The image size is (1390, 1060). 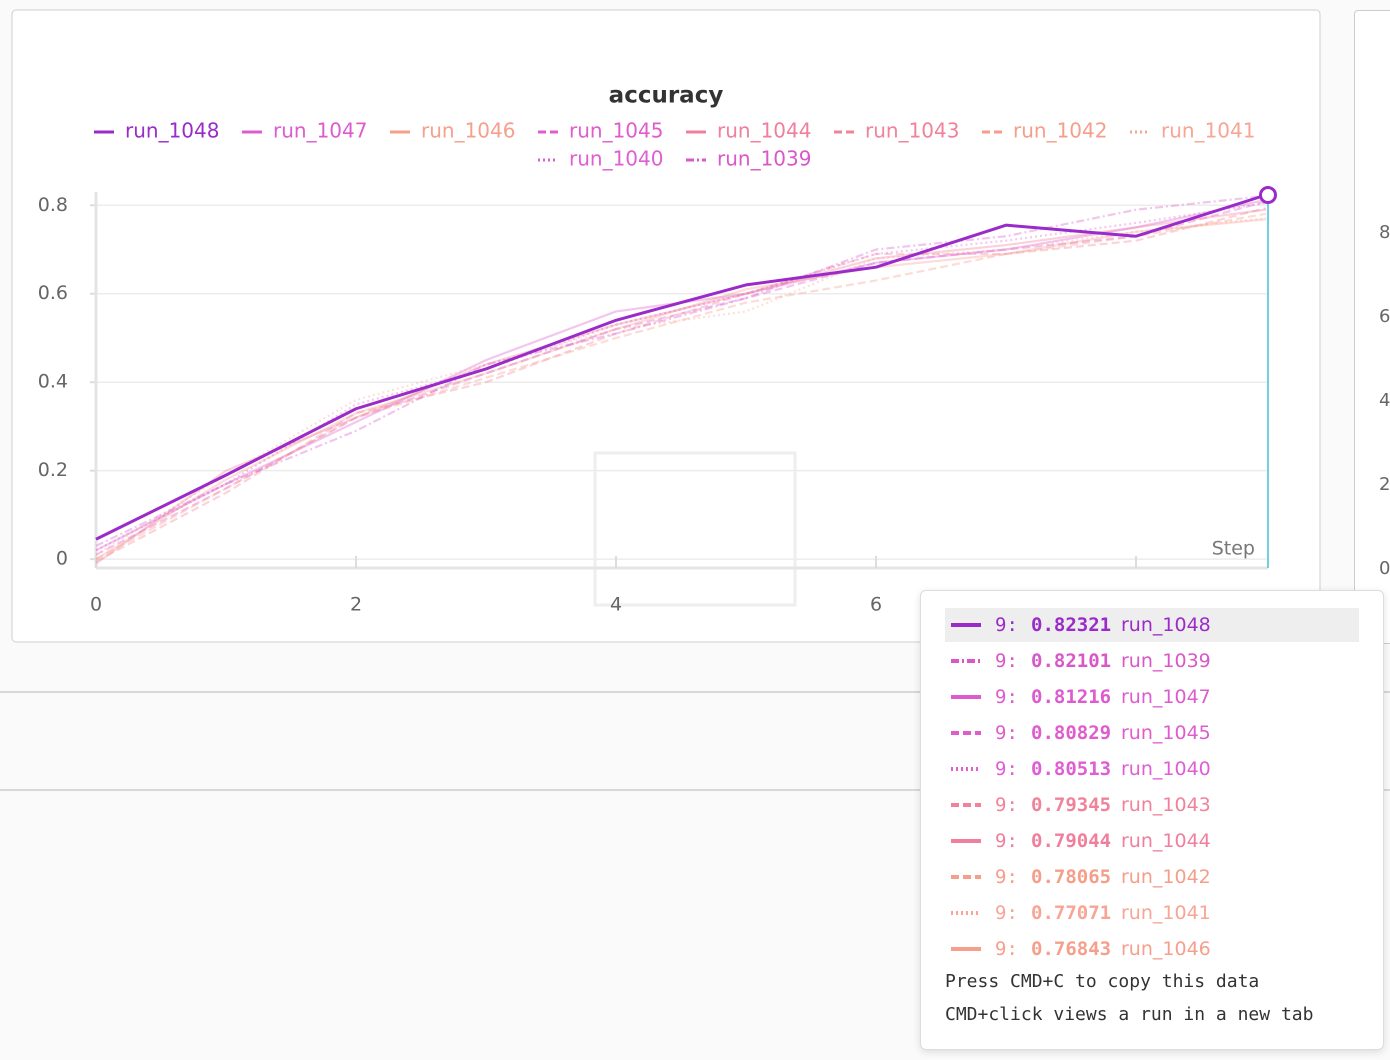 I want to click on y-tick-label: 0.8, so click(x=53, y=205).